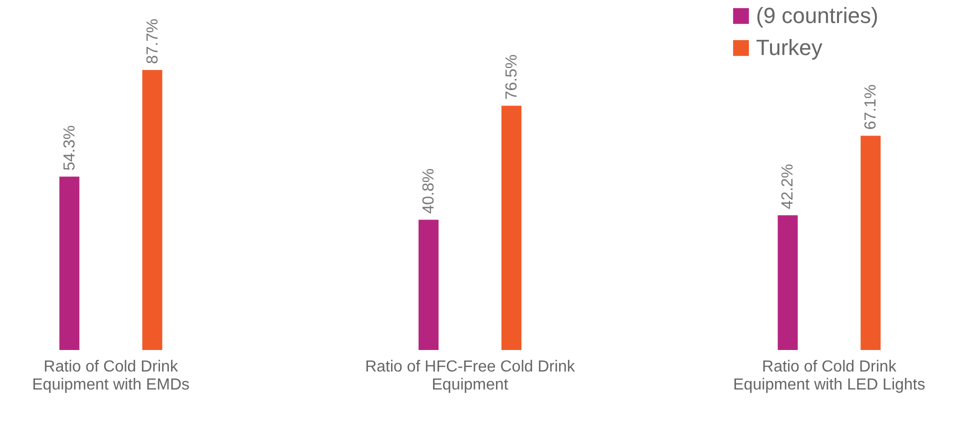 The image size is (971, 428). What do you see at coordinates (829, 376) in the screenshot?
I see `x-tick-label: Ratio of Cold Drink Equipment with LED Lights` at bounding box center [829, 376].